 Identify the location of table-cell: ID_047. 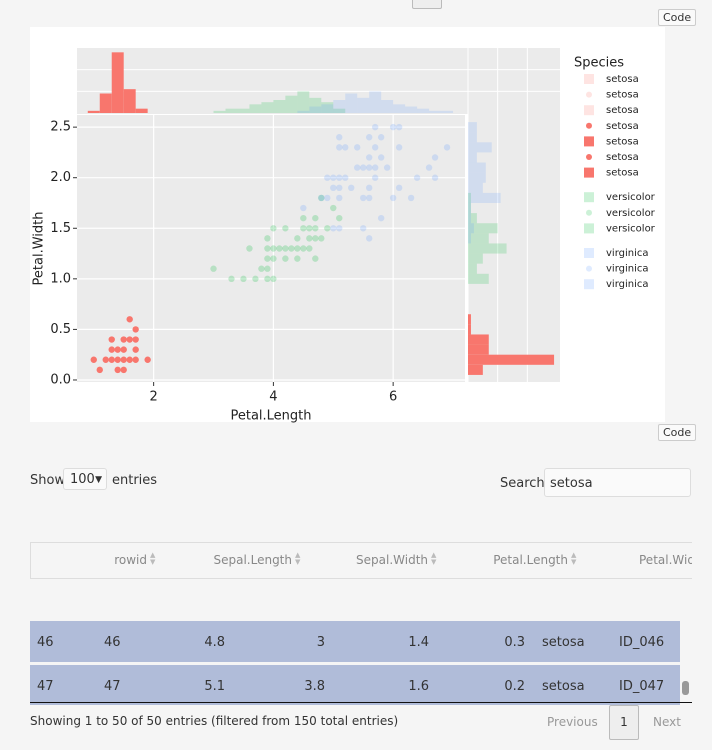
(642, 686).